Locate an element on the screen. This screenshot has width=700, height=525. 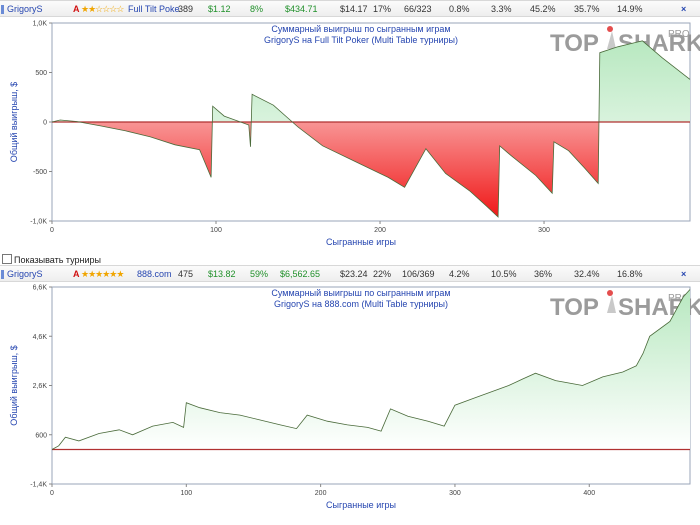
itm: 17% is located at coordinates (382, 9).